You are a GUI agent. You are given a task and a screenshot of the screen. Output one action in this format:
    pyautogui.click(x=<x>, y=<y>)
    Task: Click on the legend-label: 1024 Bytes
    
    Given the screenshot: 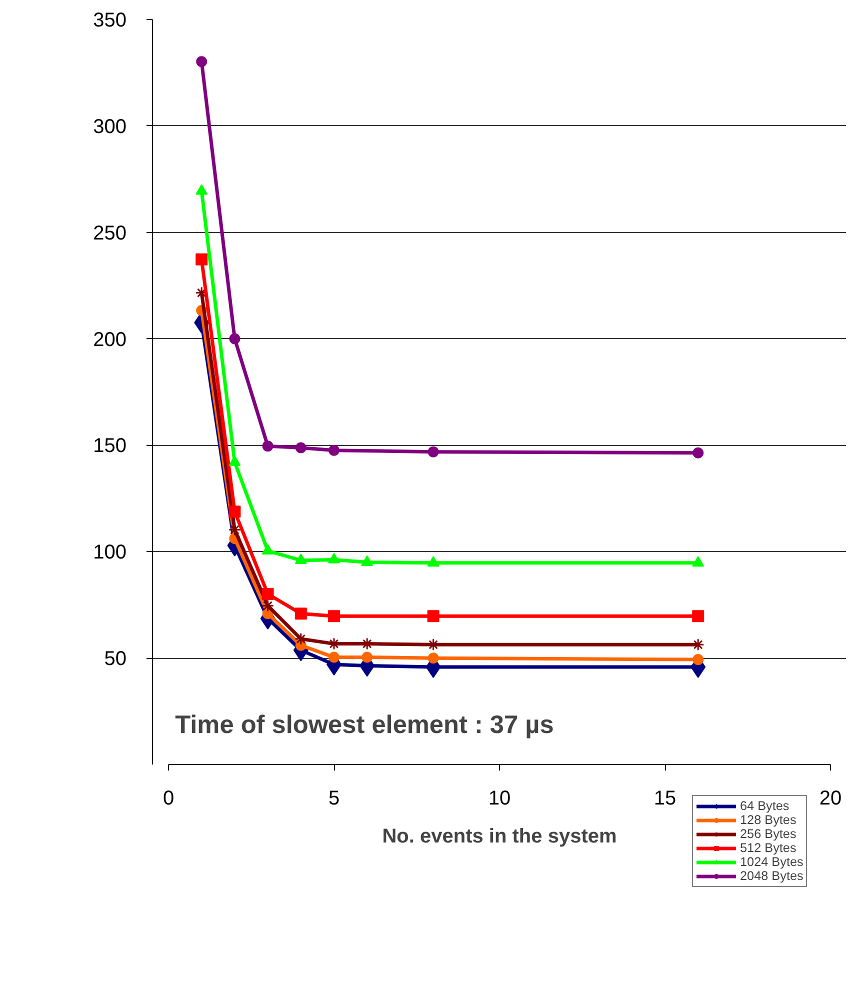 What is the action you would take?
    pyautogui.click(x=772, y=862)
    